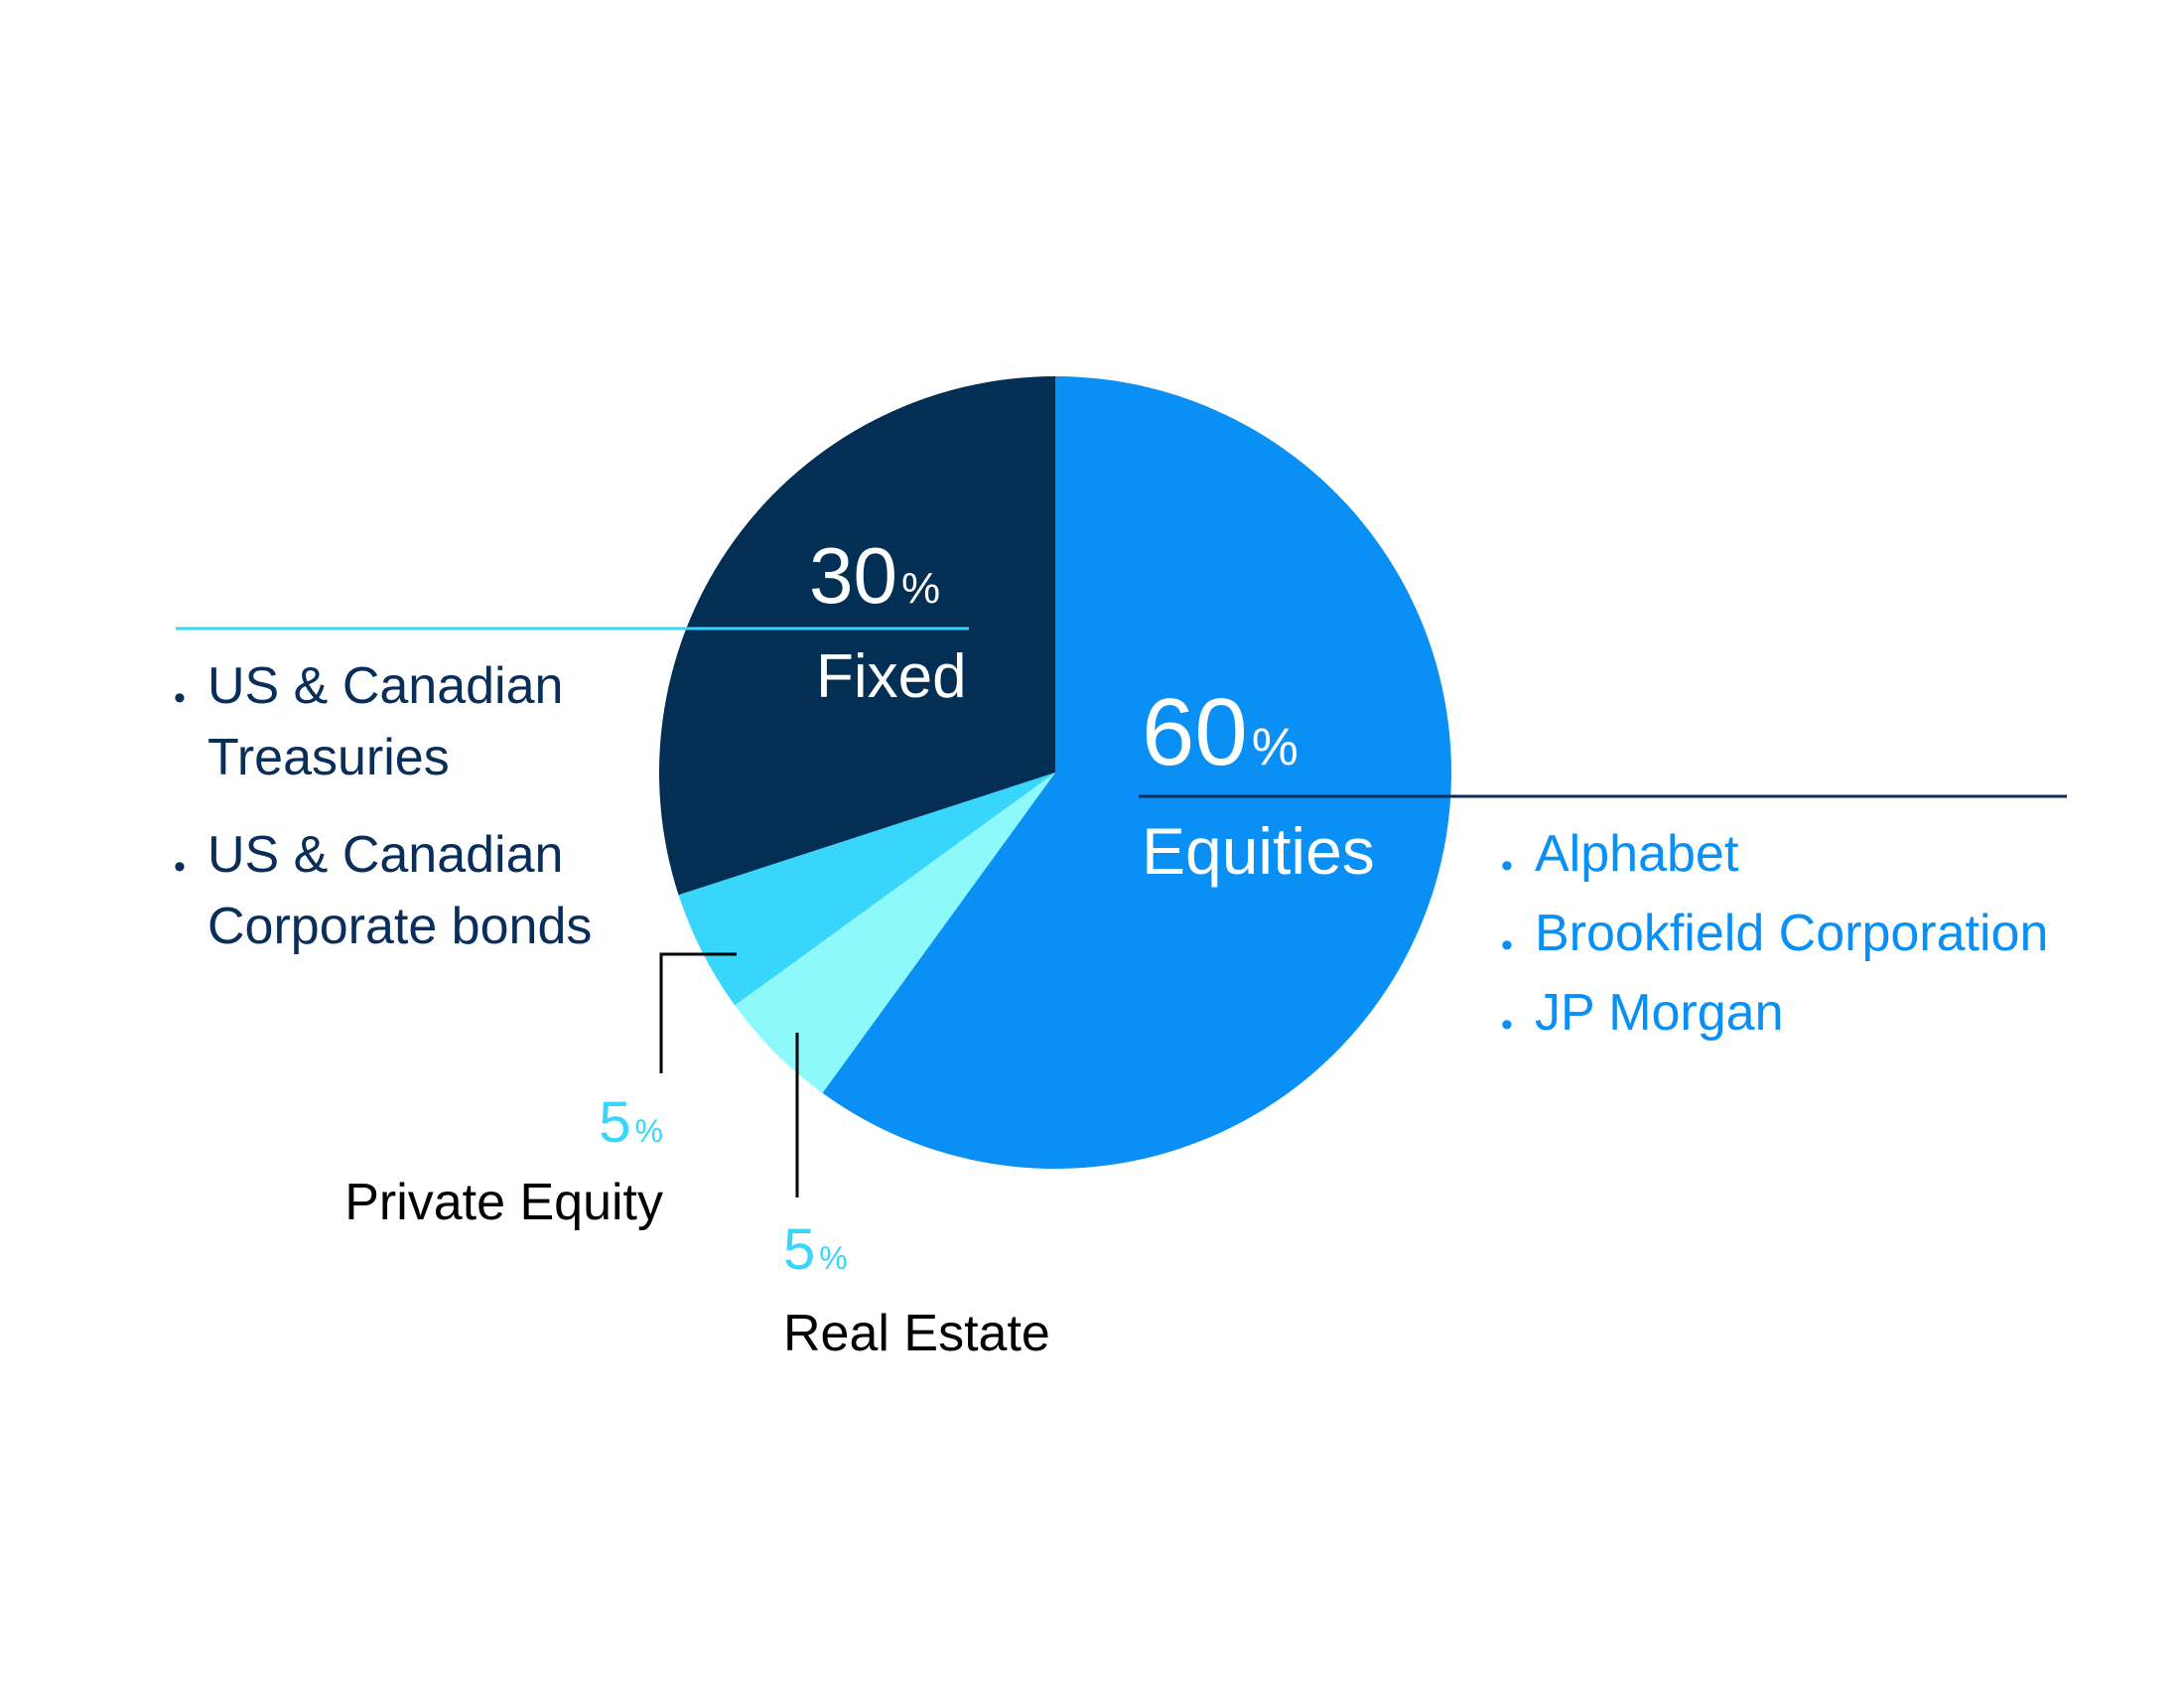 Image resolution: width=2184 pixels, height=1688 pixels. I want to click on category-label: Real Estate, so click(916, 1333).